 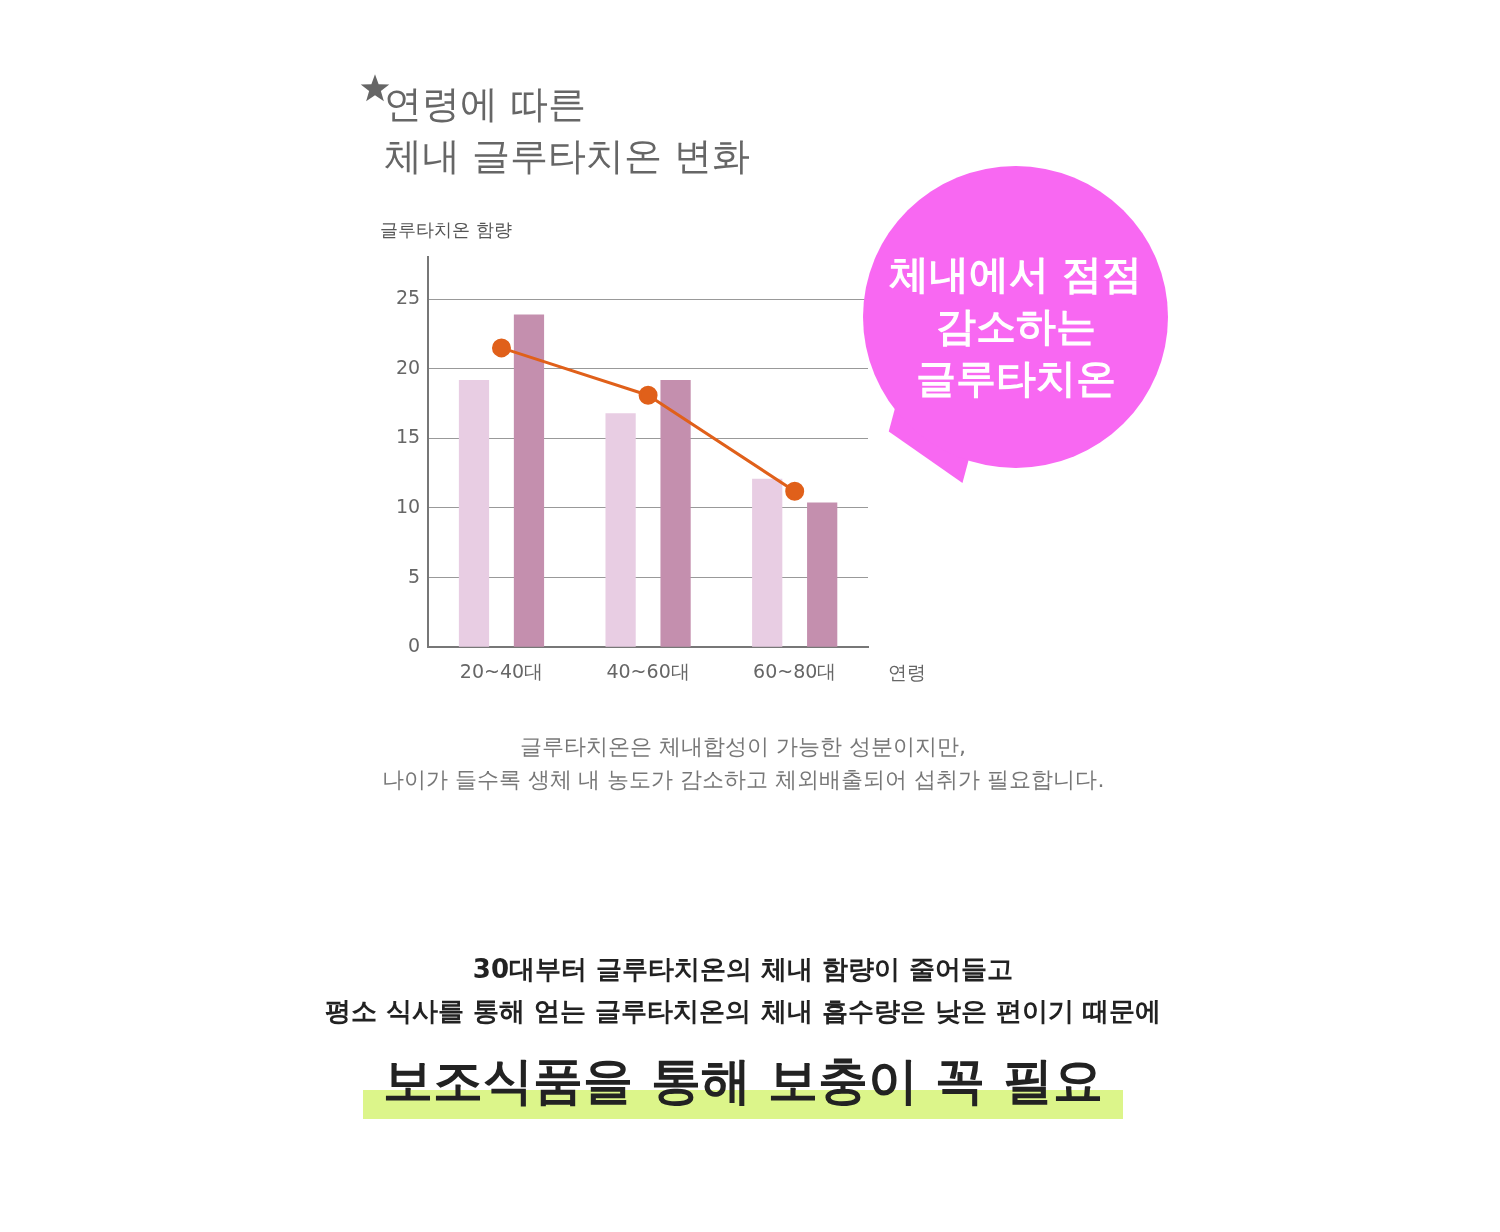 I want to click on x-axis-title: 연령, so click(x=907, y=672).